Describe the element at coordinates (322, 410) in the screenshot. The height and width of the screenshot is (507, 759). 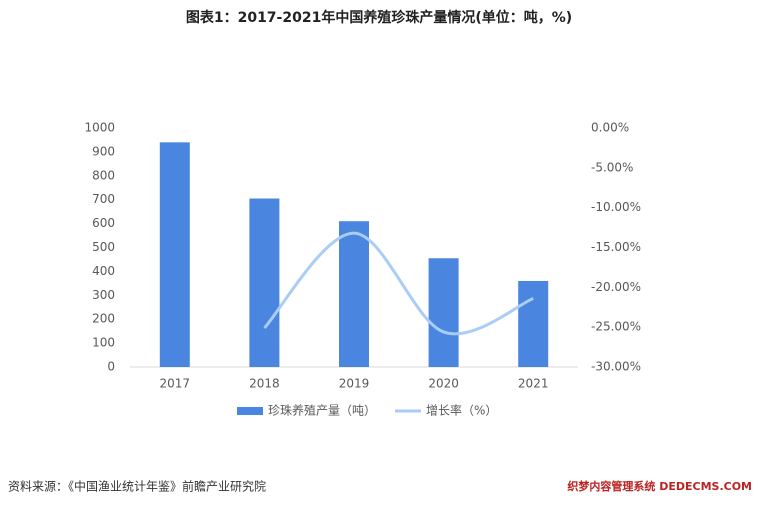
I see `legend-label: 珍珠养殖产量（吨）` at that location.